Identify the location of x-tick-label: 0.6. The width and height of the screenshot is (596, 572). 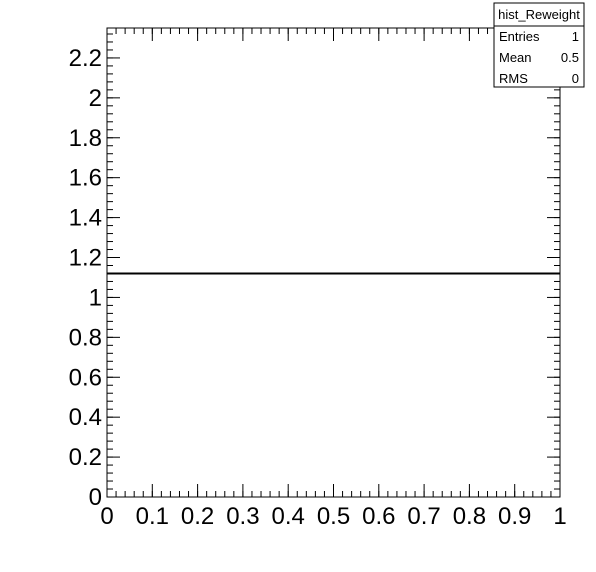
(378, 516).